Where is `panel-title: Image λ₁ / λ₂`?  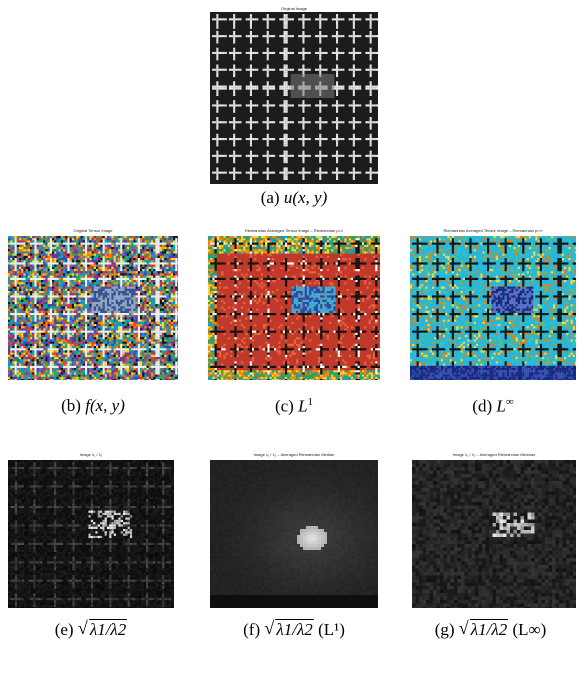 panel-title: Image λ₁ / λ₂ is located at coordinates (91, 454).